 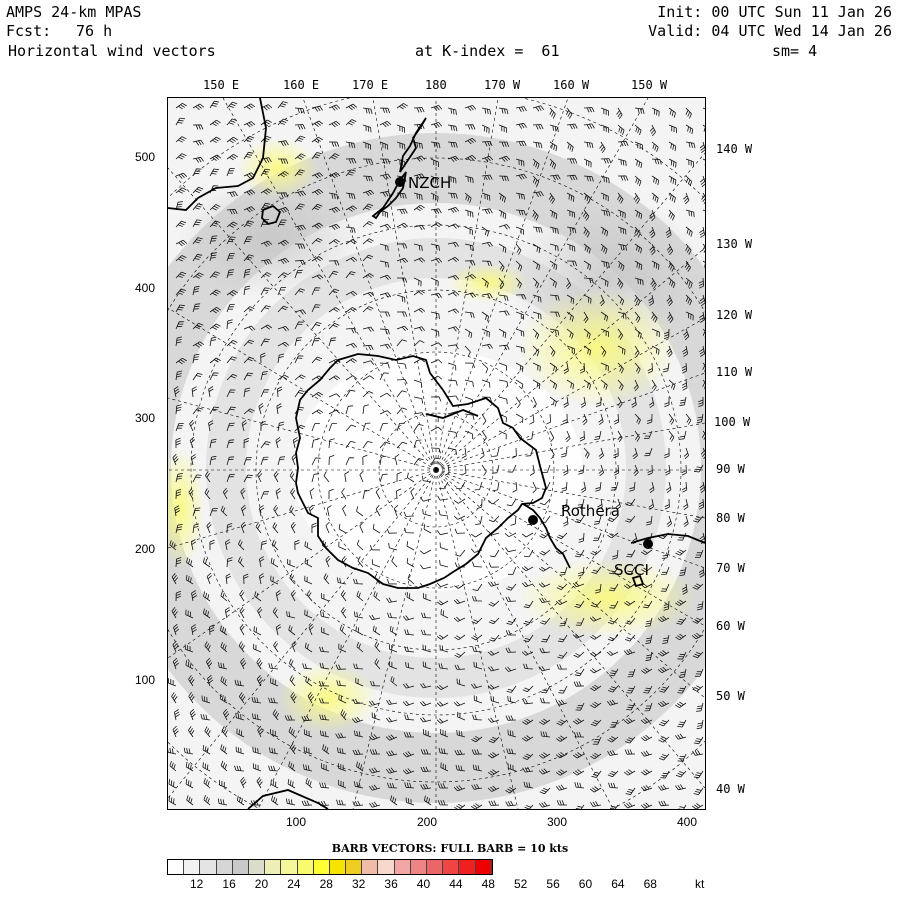 What do you see at coordinates (631, 570) in the screenshot?
I see `station-scci-label: SCCI` at bounding box center [631, 570].